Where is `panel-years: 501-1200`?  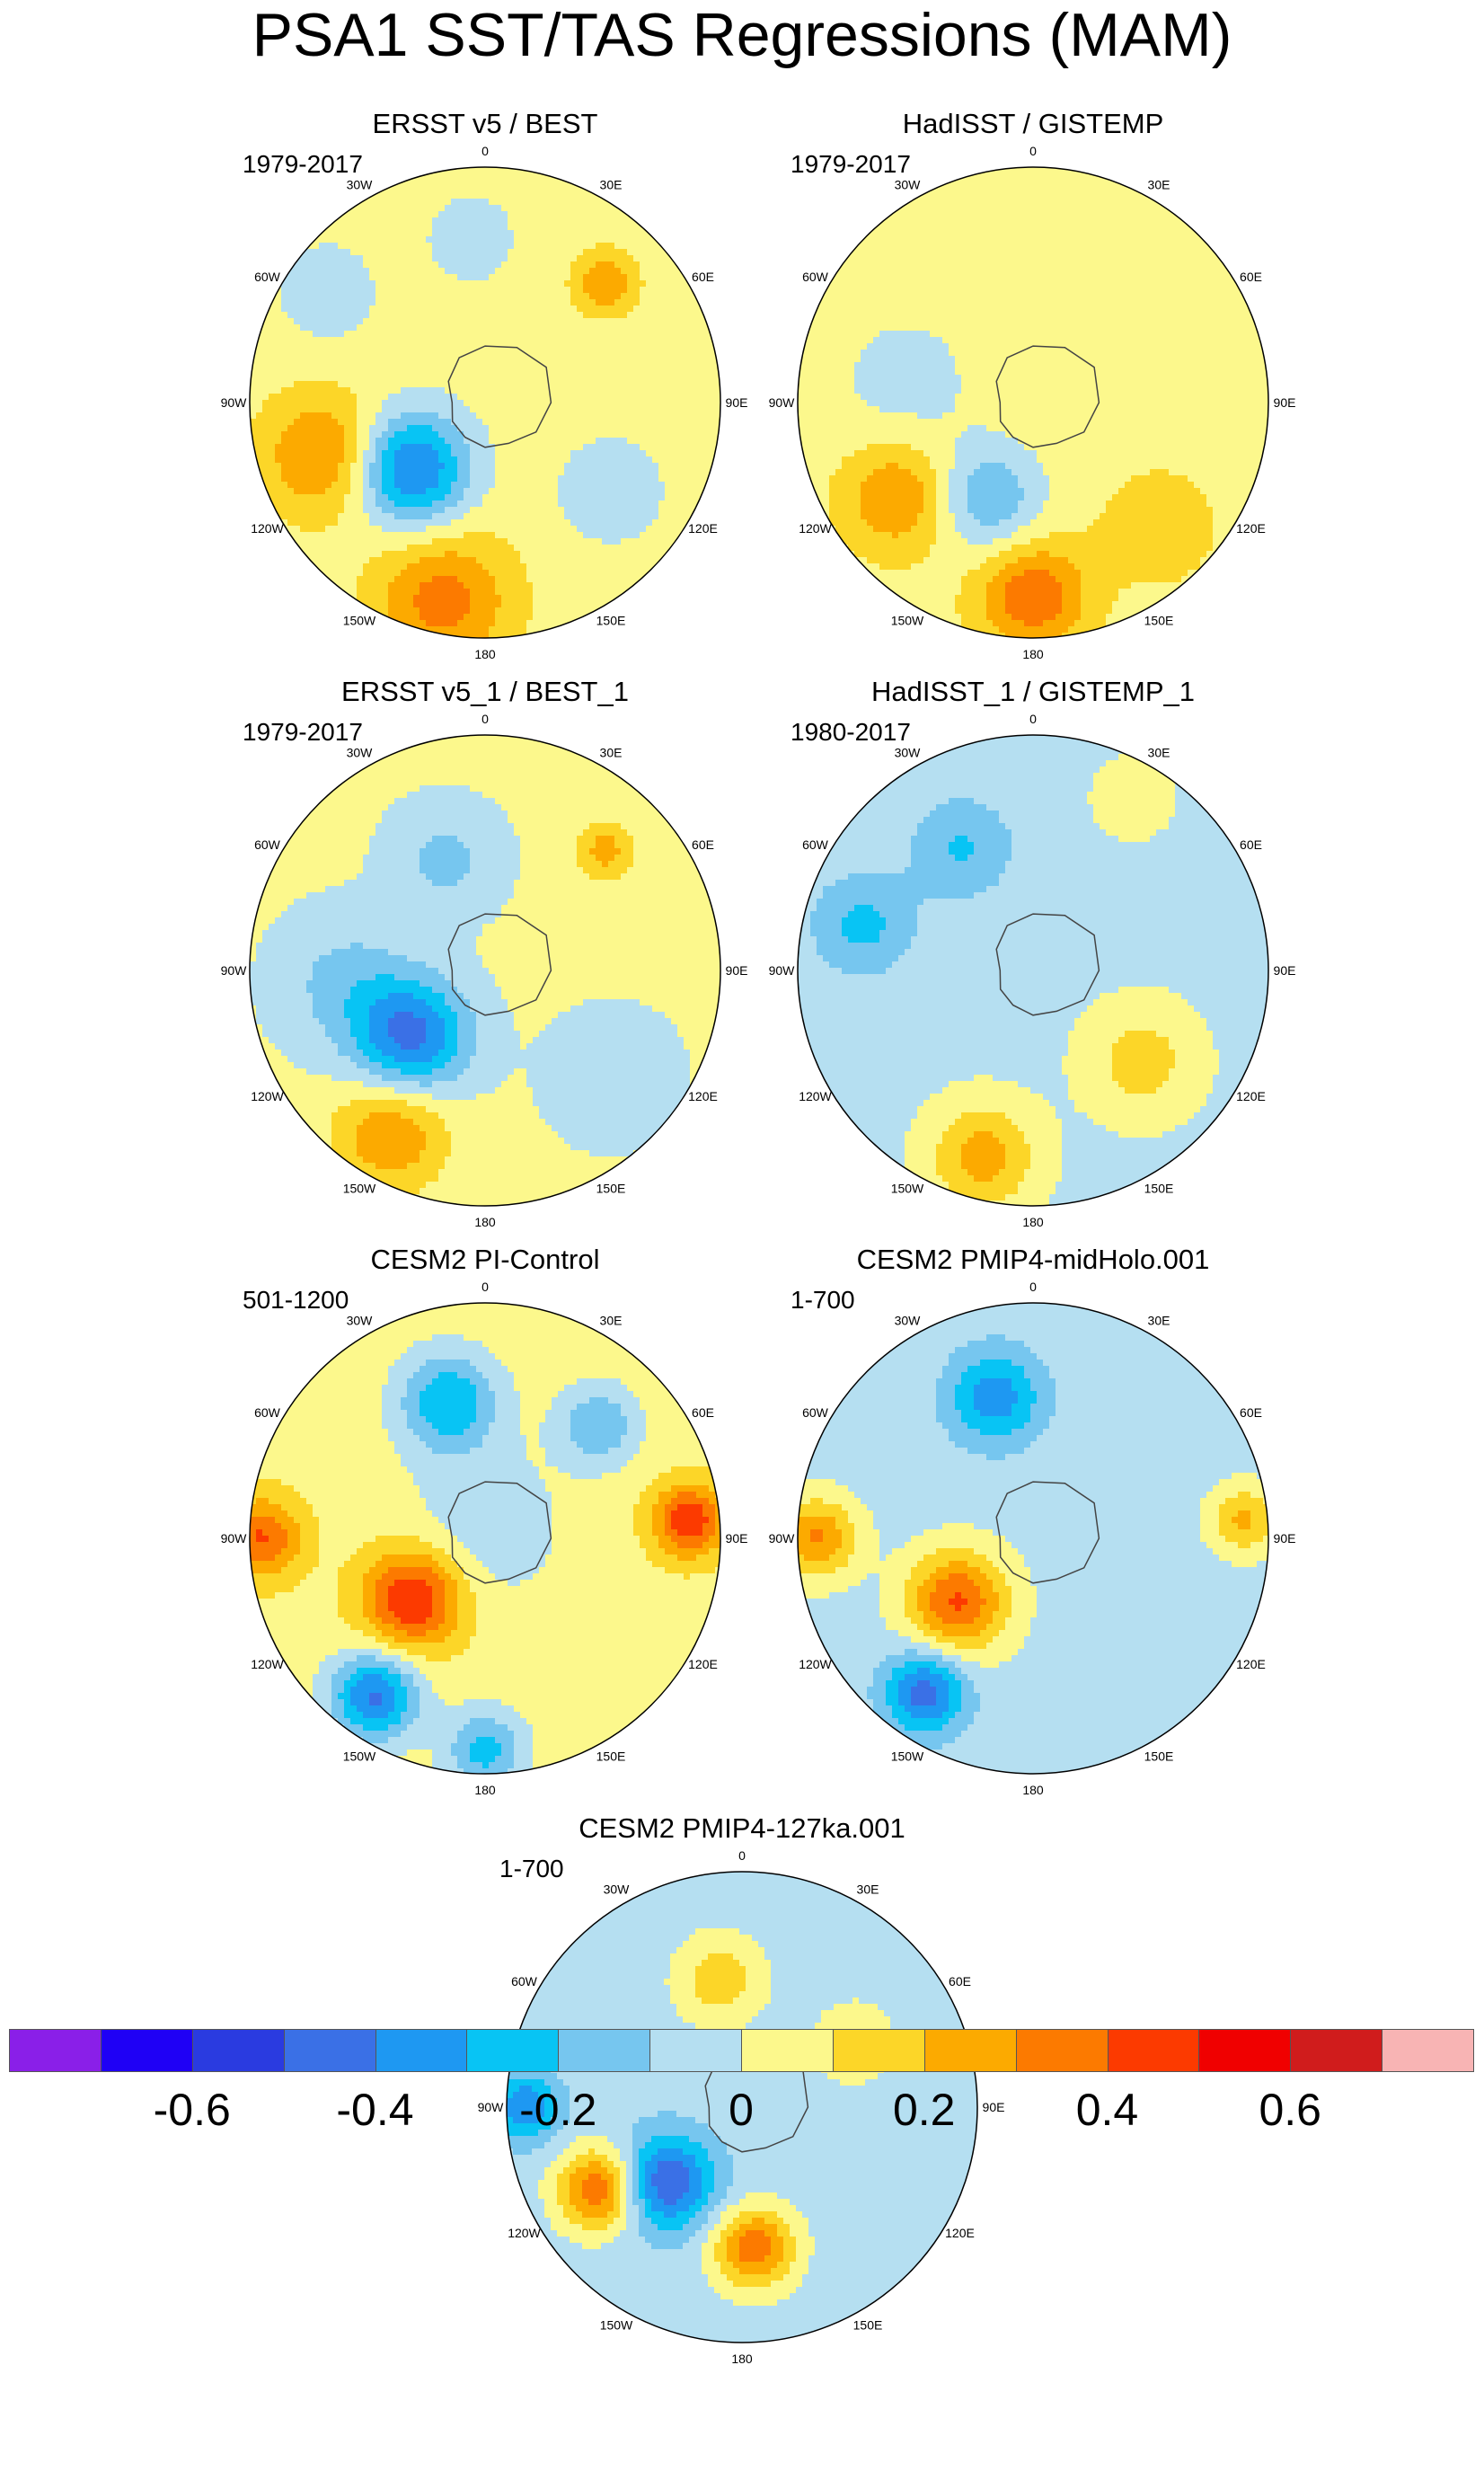 panel-years: 501-1200 is located at coordinates (296, 1300).